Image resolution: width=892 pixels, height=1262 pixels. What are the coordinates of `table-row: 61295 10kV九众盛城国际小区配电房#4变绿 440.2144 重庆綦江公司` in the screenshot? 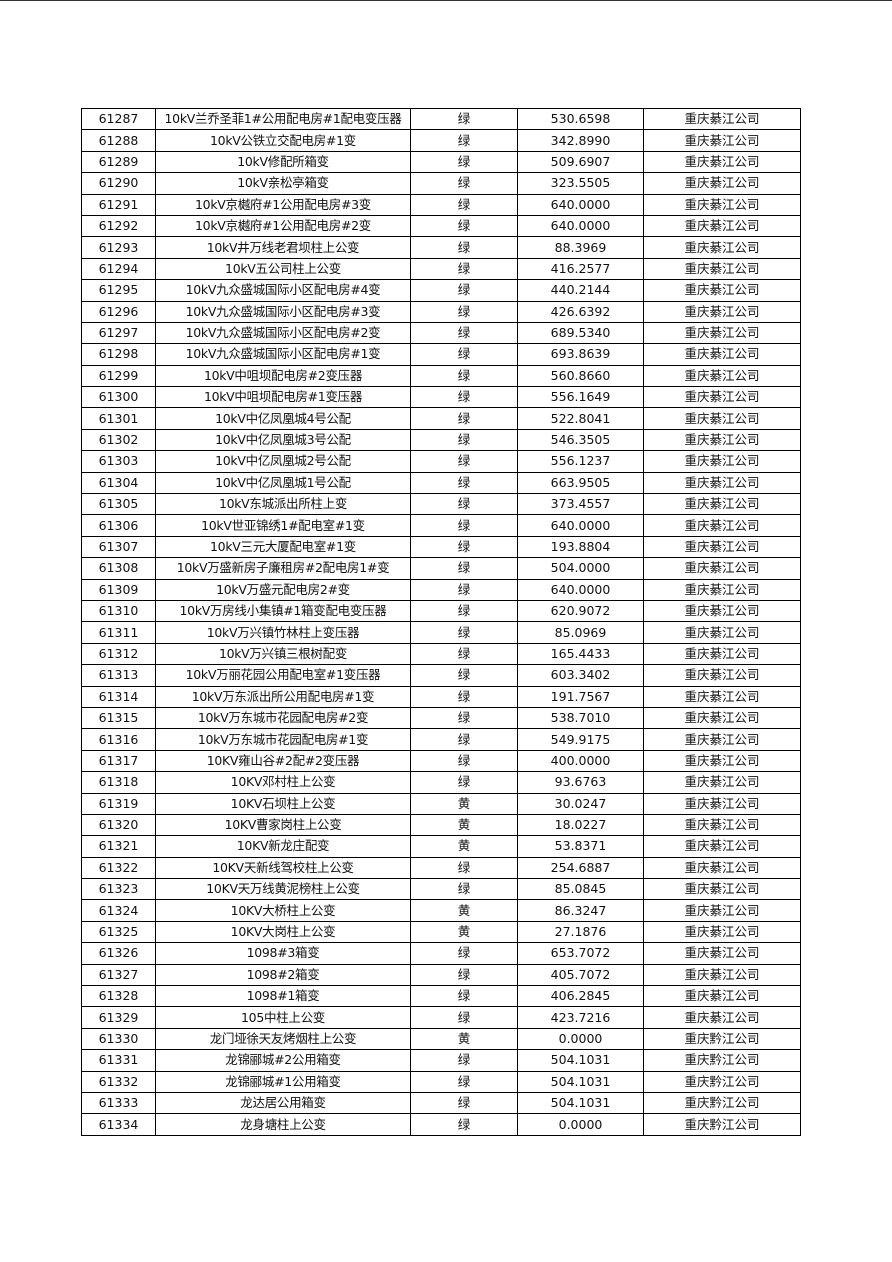 It's located at (441, 290).